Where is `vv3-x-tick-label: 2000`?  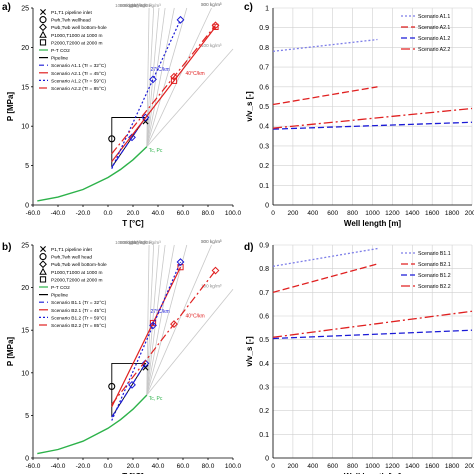
vv3-x-tick-label: 2000 is located at coordinates (469, 466).